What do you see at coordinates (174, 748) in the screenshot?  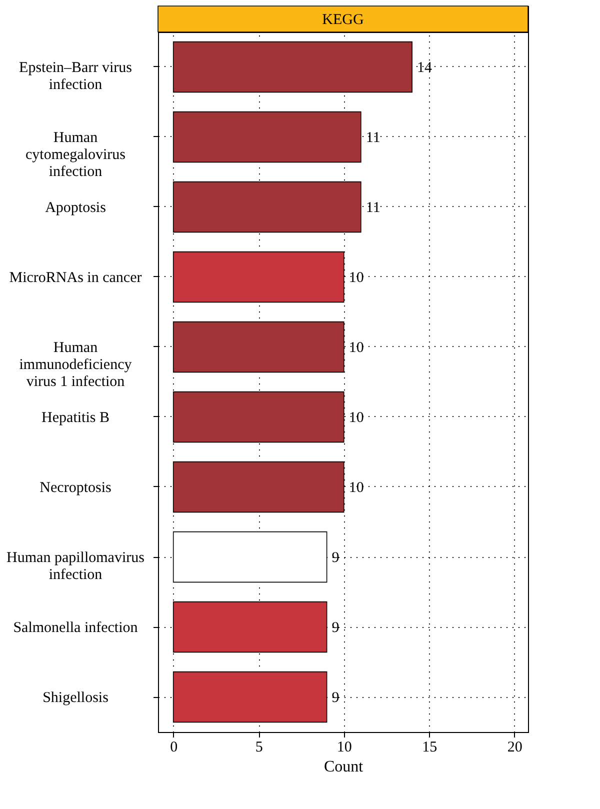 I see `x-tick-label: 0` at bounding box center [174, 748].